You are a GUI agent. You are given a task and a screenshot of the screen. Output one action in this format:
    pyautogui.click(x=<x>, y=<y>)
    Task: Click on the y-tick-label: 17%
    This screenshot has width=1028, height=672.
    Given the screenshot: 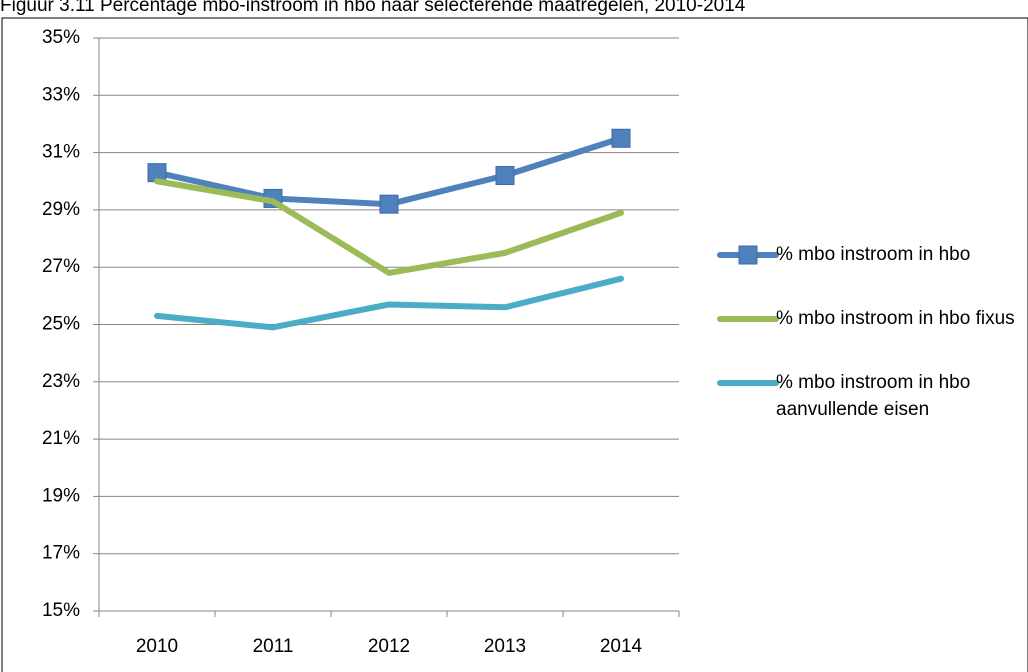 What is the action you would take?
    pyautogui.click(x=61, y=553)
    